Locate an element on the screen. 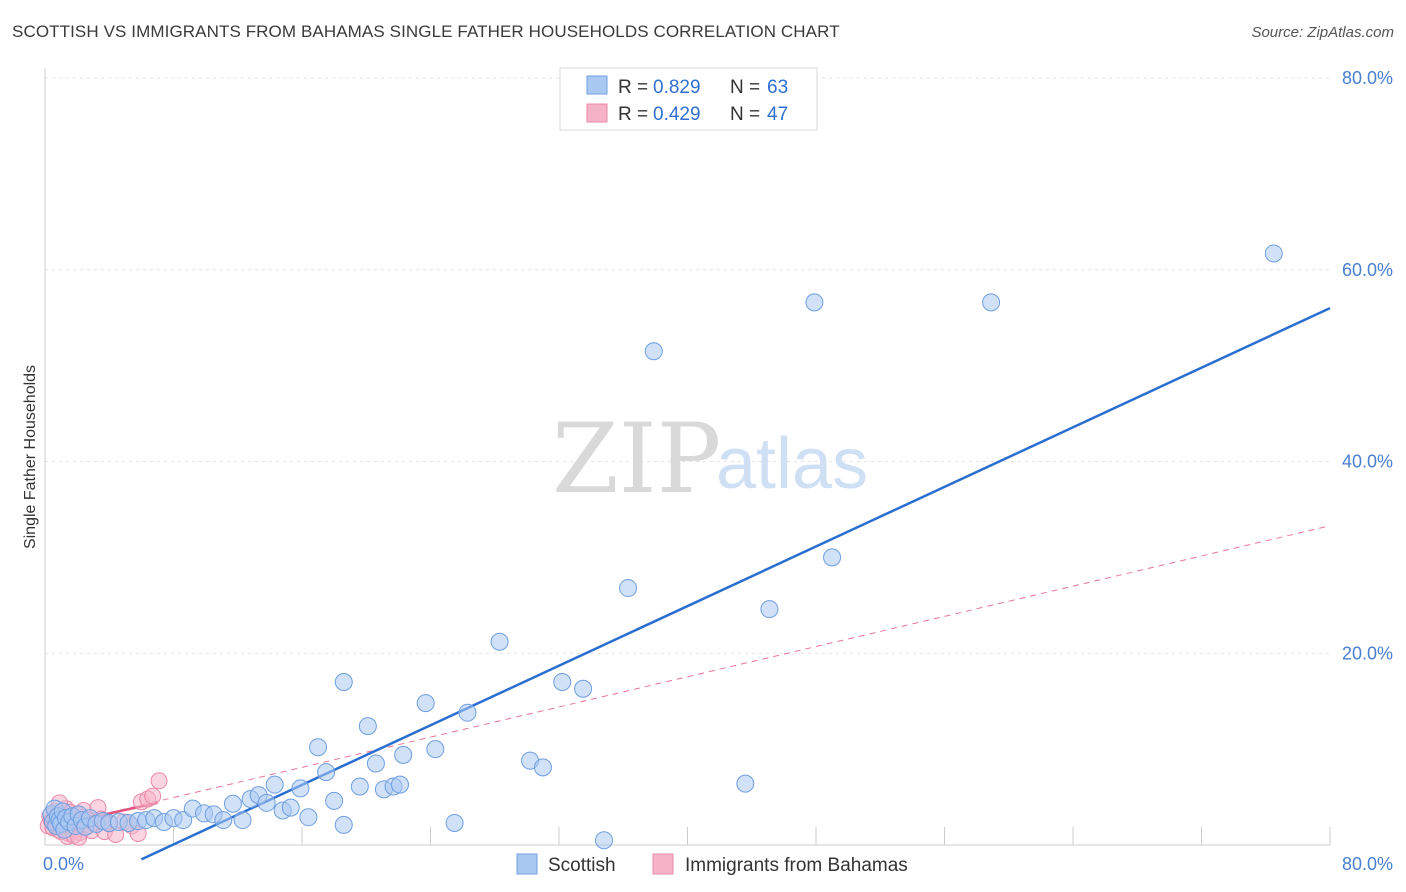 This screenshot has height=892, width=1406. legend-r-value-2: 0.429 is located at coordinates (677, 114).